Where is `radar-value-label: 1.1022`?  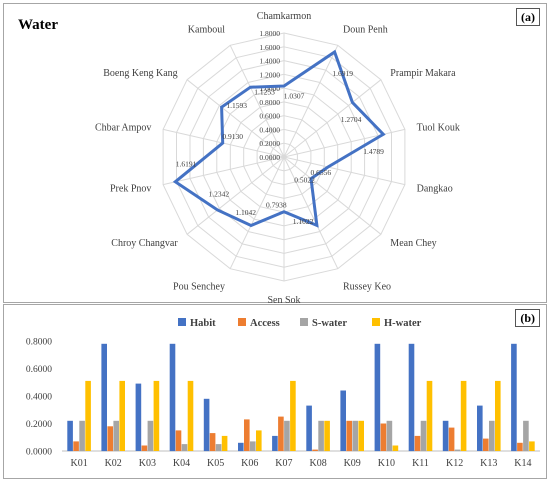
radar-value-label: 1.1022 is located at coordinates (303, 221).